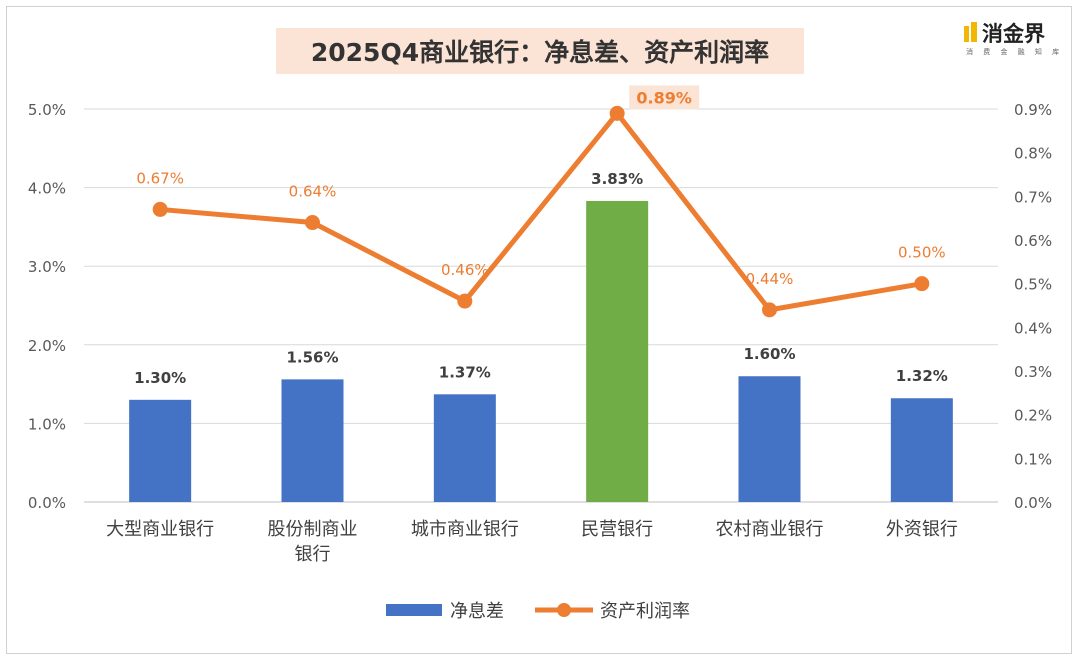 Image resolution: width=1080 pixels, height=662 pixels. Describe the element at coordinates (1033, 110) in the screenshot. I see `y-right-tick-label: 0.9%` at that location.